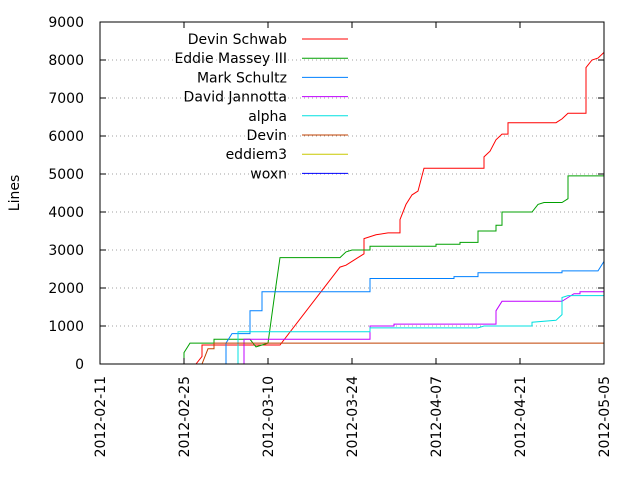 The image size is (640, 480). Describe the element at coordinates (66, 213) in the screenshot. I see `y-tick-label: 4000` at that location.